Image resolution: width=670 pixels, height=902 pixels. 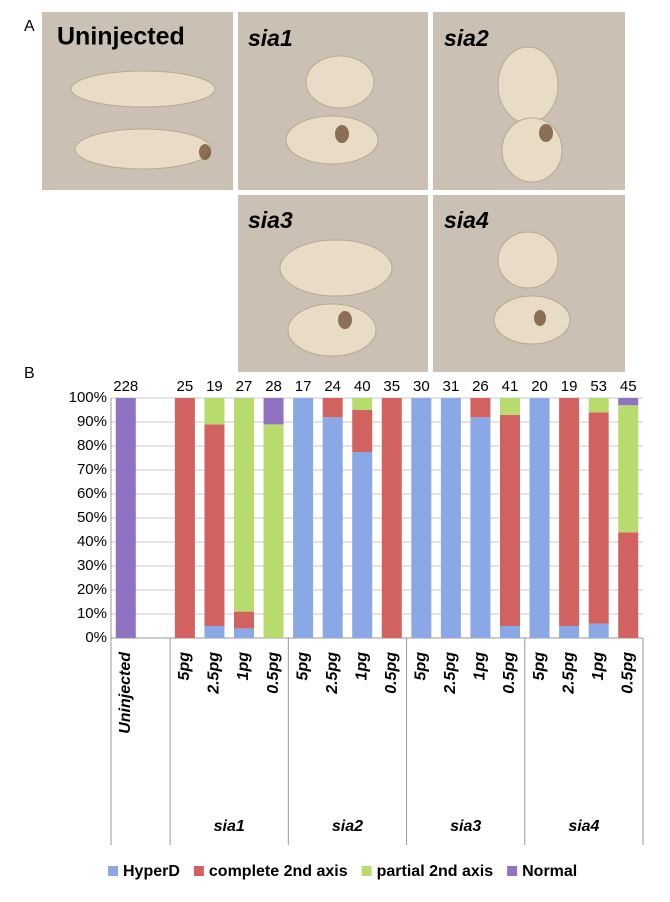 I want to click on y-tick-label: 20%, so click(x=92, y=589).